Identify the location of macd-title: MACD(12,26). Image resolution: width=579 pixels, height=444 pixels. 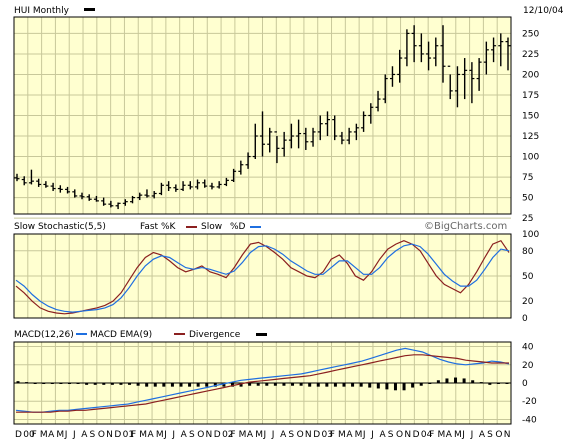
(44, 335).